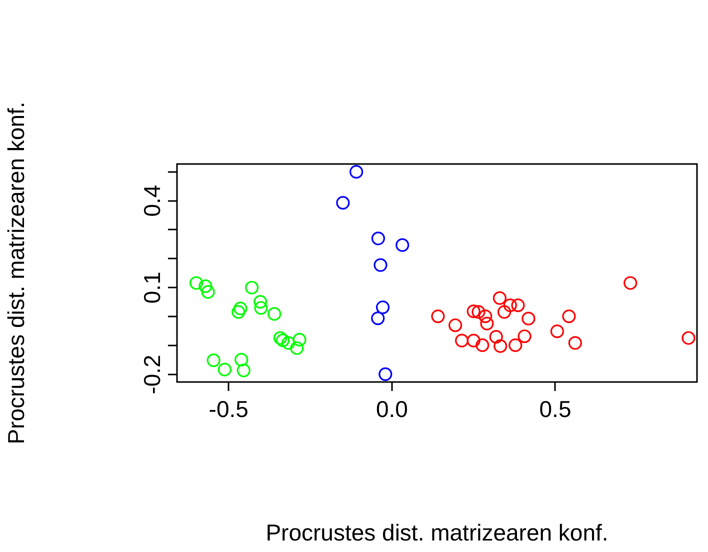 The height and width of the screenshot is (552, 708). I want to click on x-axis-title: Procrustes dist. matrizearen konf., so click(437, 533).